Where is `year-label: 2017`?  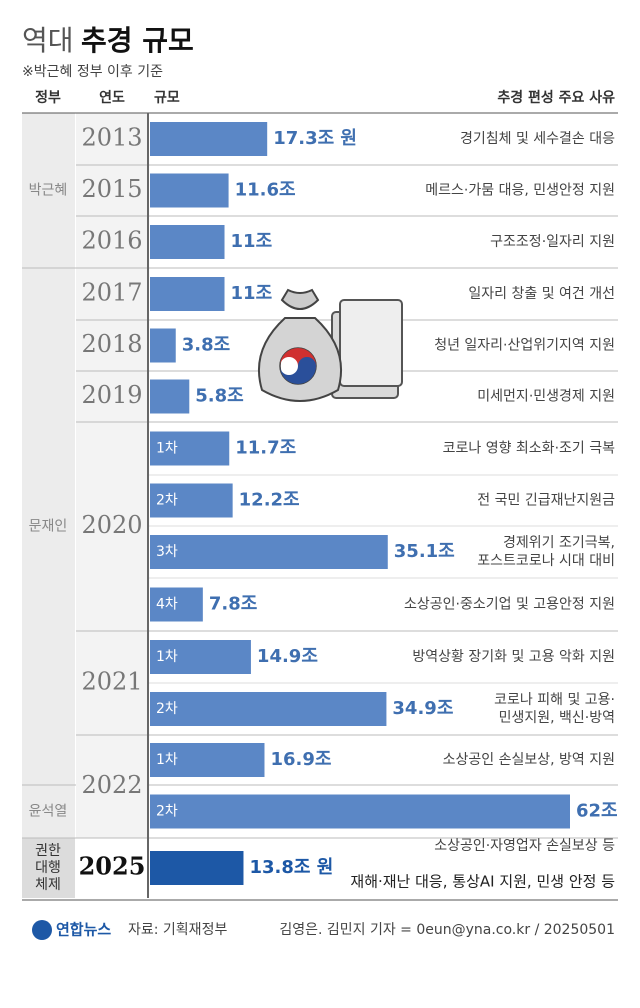 year-label: 2017 is located at coordinates (111, 293).